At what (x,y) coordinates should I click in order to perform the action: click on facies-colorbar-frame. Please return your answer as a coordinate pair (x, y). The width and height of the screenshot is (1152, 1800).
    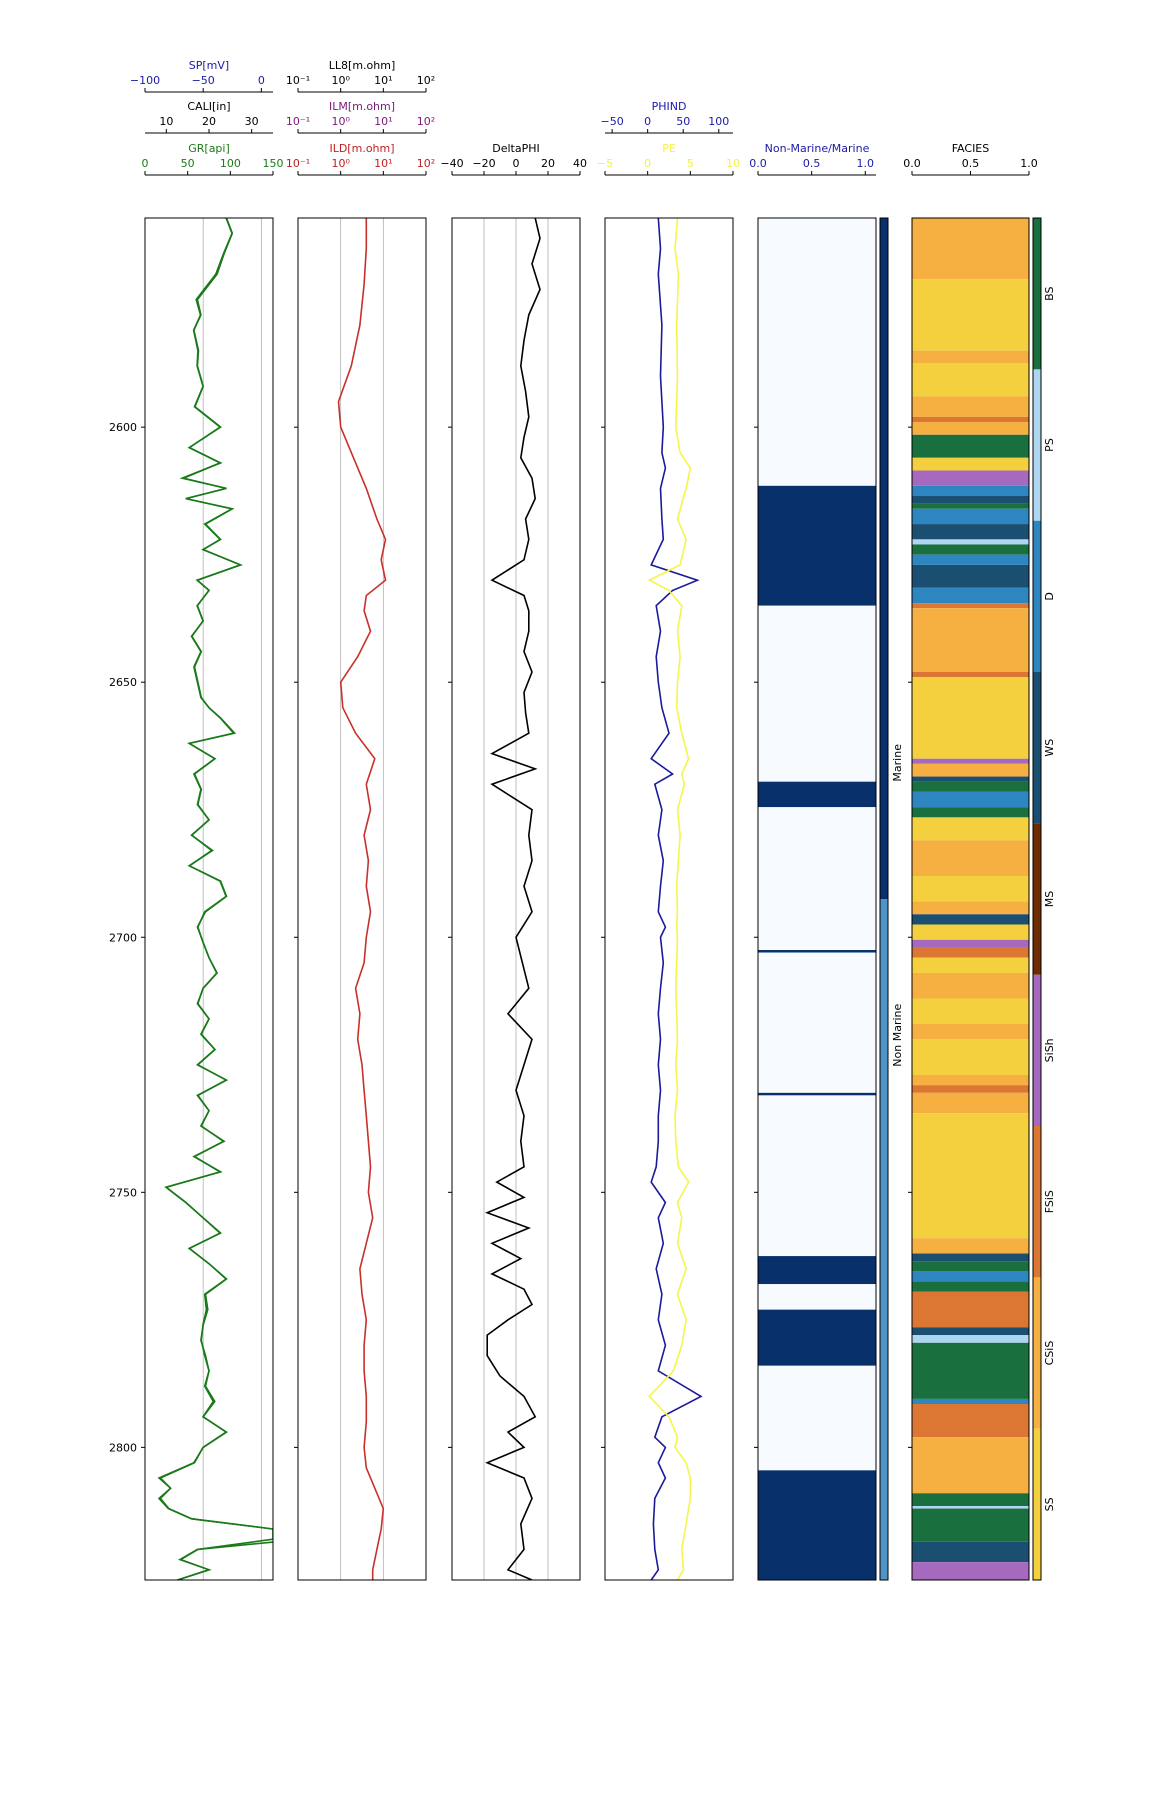
    Looking at the image, I should click on (1037, 899).